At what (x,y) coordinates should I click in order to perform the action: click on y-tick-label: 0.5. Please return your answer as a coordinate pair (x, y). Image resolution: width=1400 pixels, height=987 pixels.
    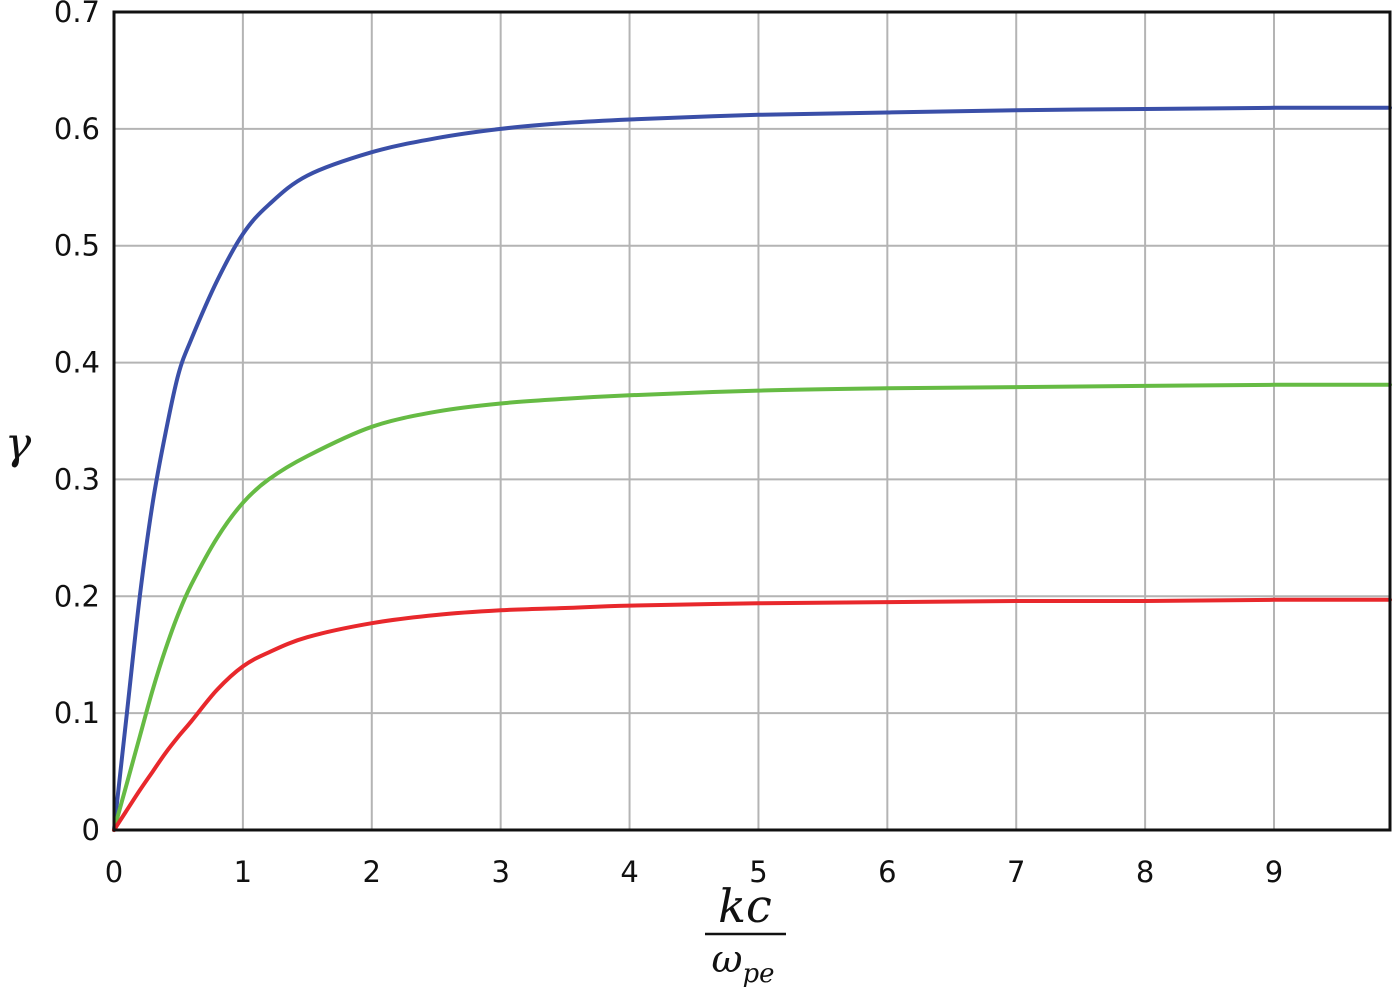
    Looking at the image, I should click on (77, 246).